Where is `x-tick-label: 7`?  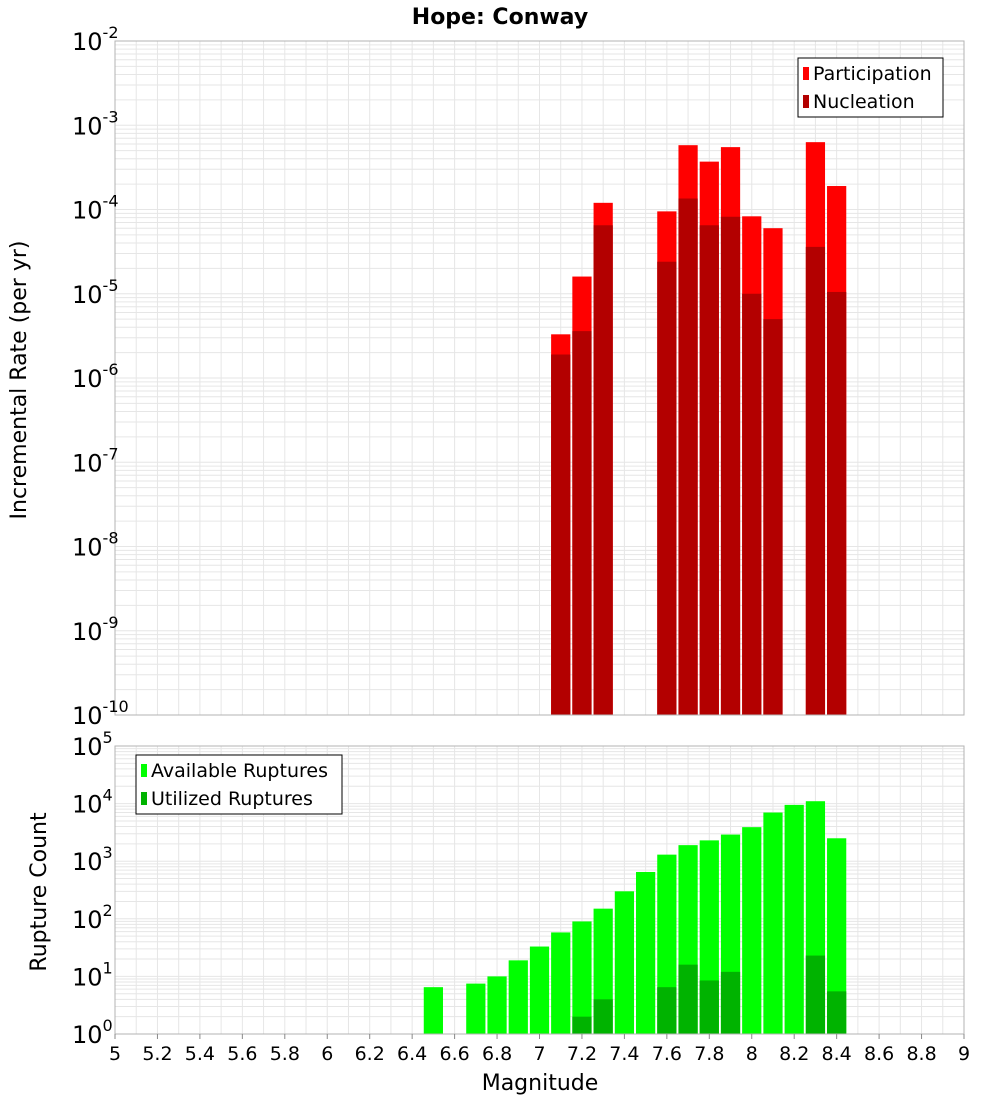 x-tick-label: 7 is located at coordinates (539, 1054).